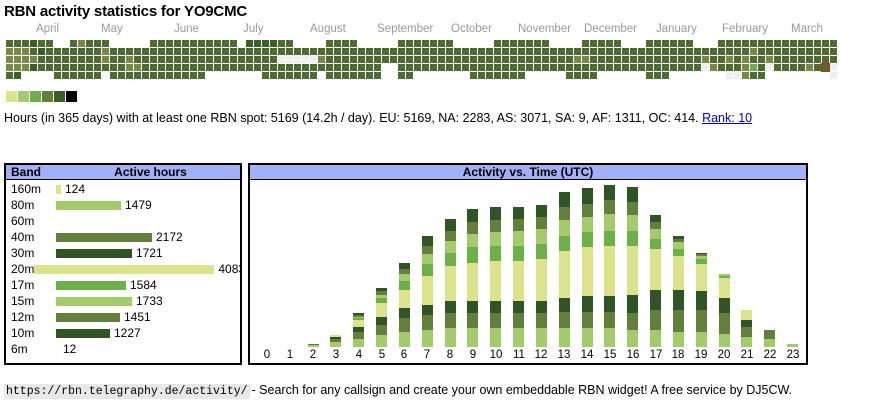 Image resolution: width=870 pixels, height=407 pixels. I want to click on calendar-heatmap, so click(438, 63).